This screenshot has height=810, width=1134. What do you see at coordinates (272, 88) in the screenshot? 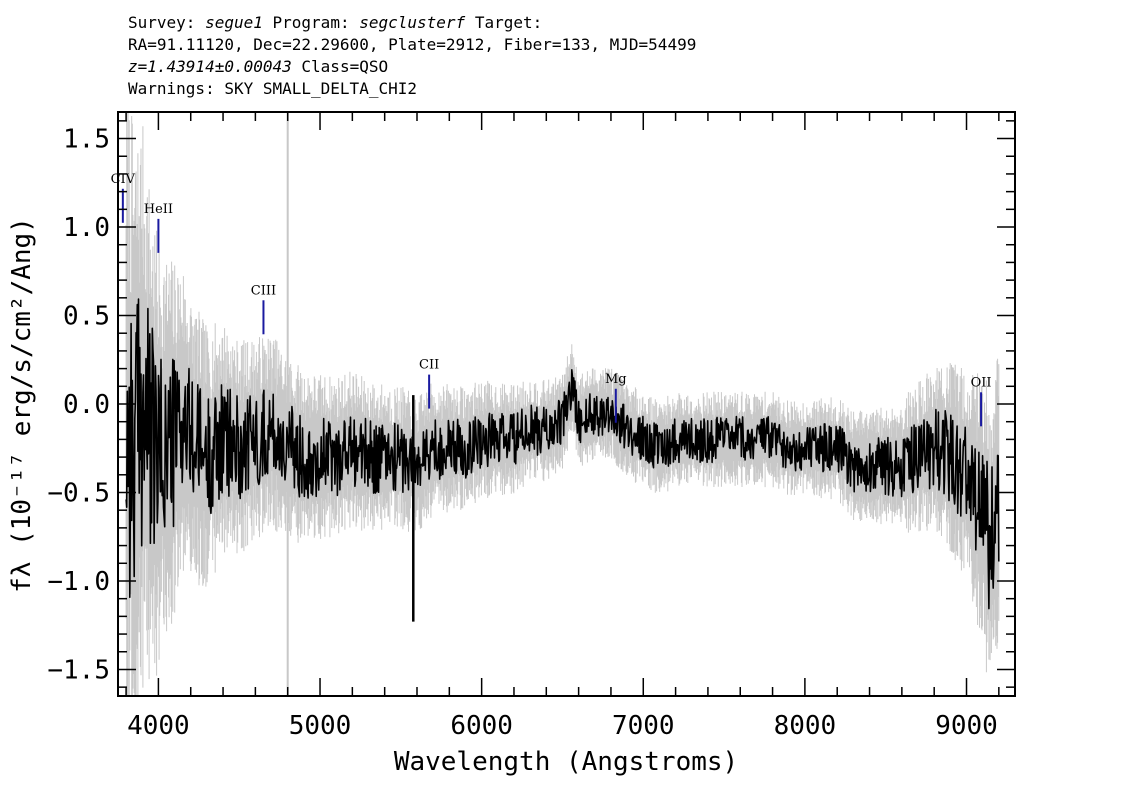
I see `header-line-4: Warnings: SKY SMALL_DELTA_CHI2` at bounding box center [272, 88].